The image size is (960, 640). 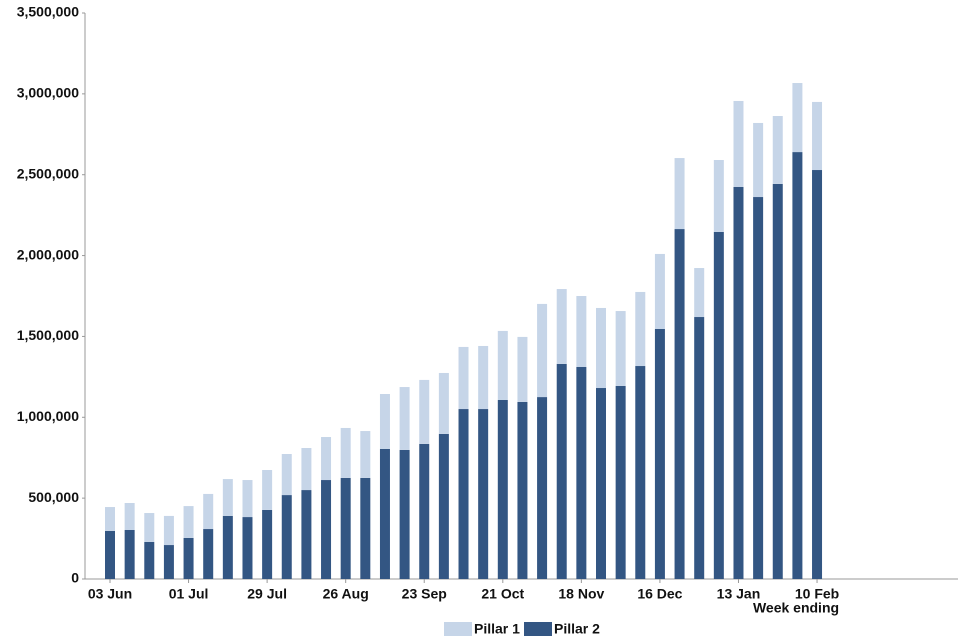 What do you see at coordinates (110, 594) in the screenshot?
I see `x-tick-label: 03 Jun` at bounding box center [110, 594].